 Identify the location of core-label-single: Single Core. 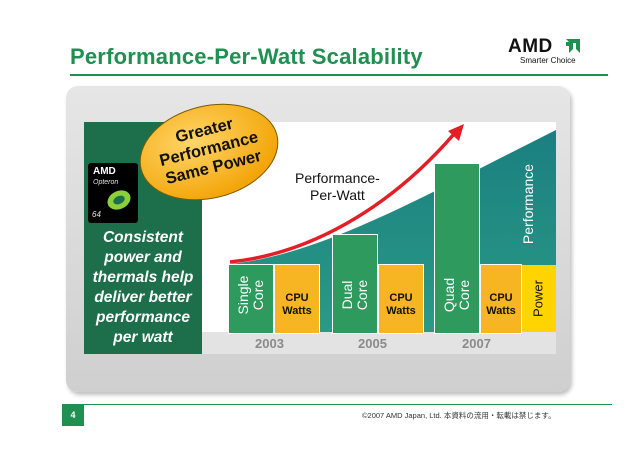
(250, 295).